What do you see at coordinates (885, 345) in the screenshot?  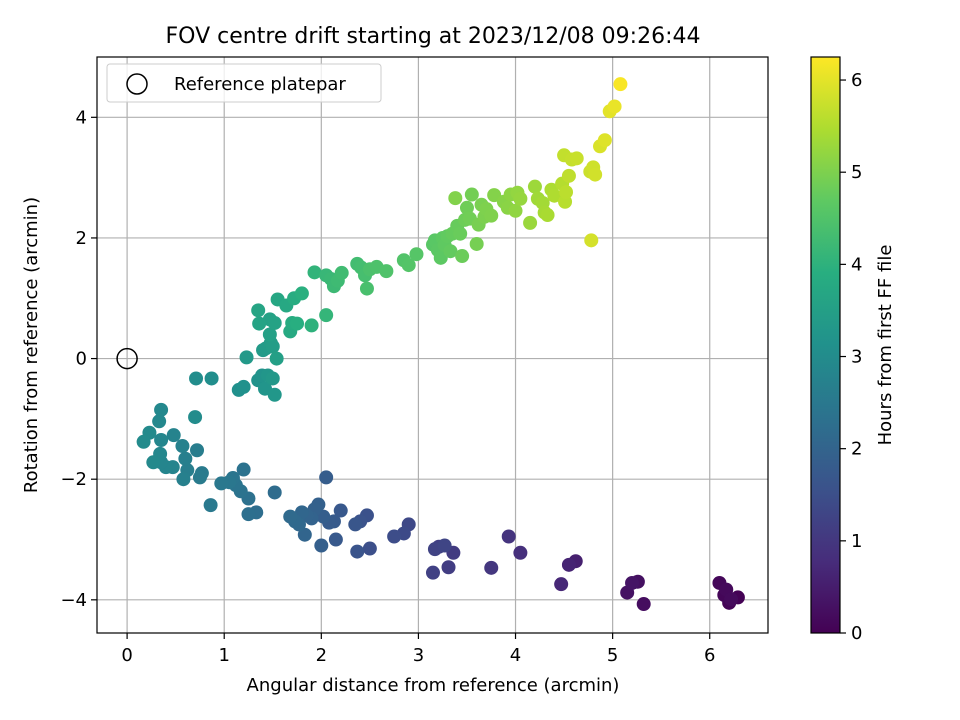 I see `colorbar-label: Hours from first FF file` at bounding box center [885, 345].